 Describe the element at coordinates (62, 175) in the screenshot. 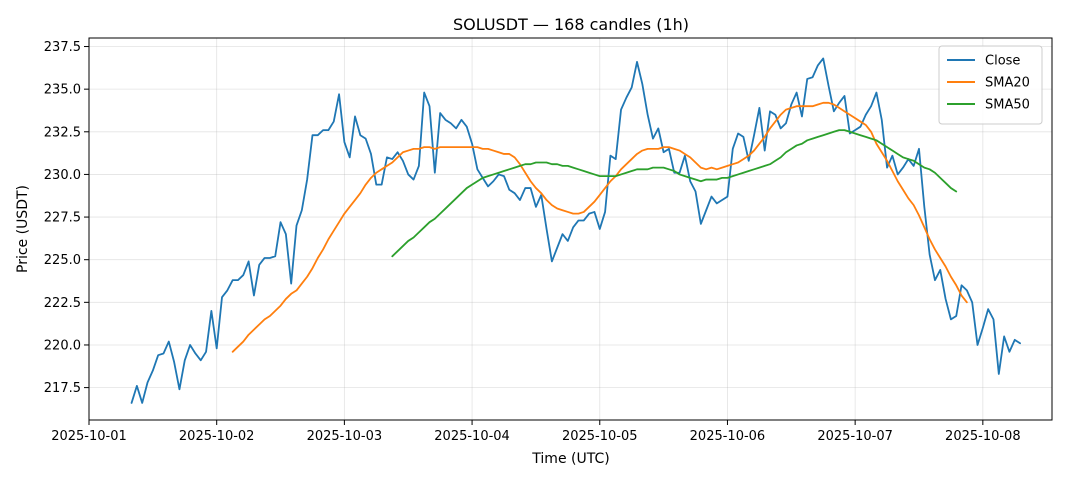

I see `y-tick-label: 230.0` at that location.